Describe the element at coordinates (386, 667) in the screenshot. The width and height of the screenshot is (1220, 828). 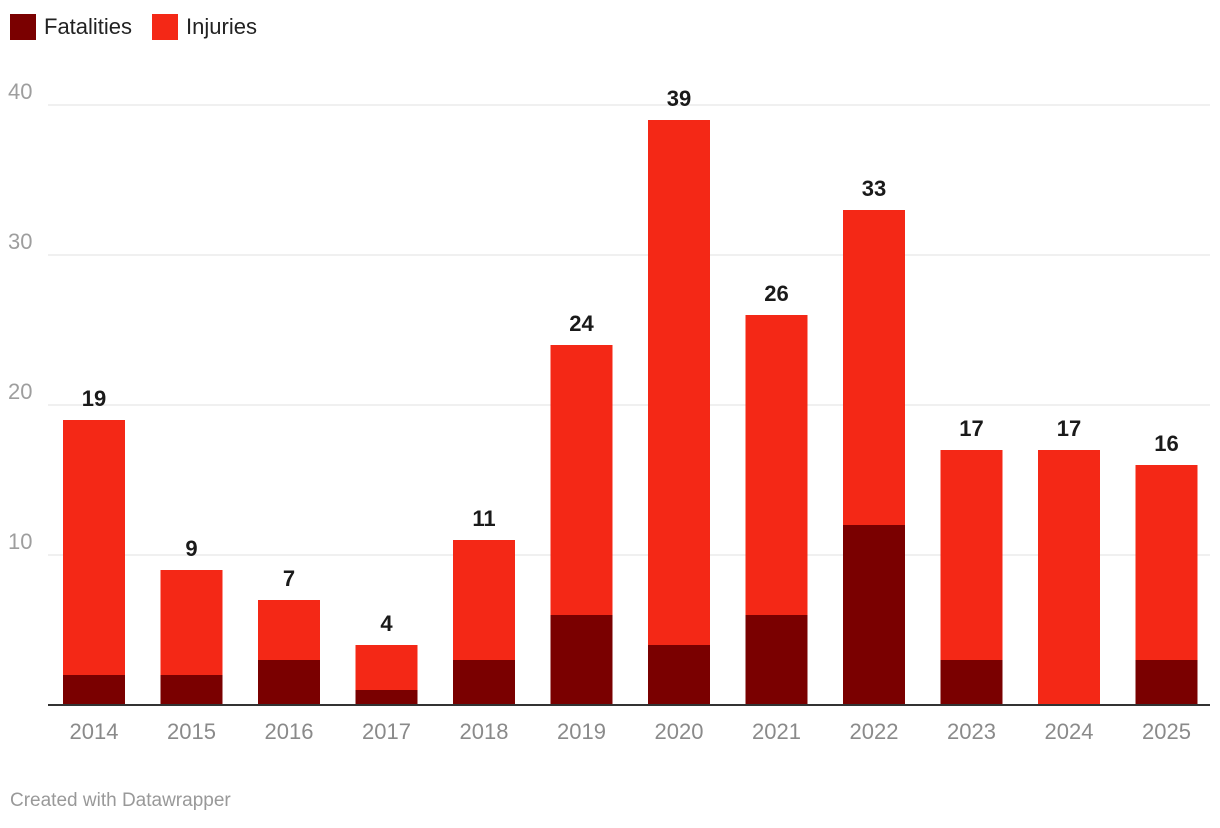
I see `bar-injuries-2017` at that location.